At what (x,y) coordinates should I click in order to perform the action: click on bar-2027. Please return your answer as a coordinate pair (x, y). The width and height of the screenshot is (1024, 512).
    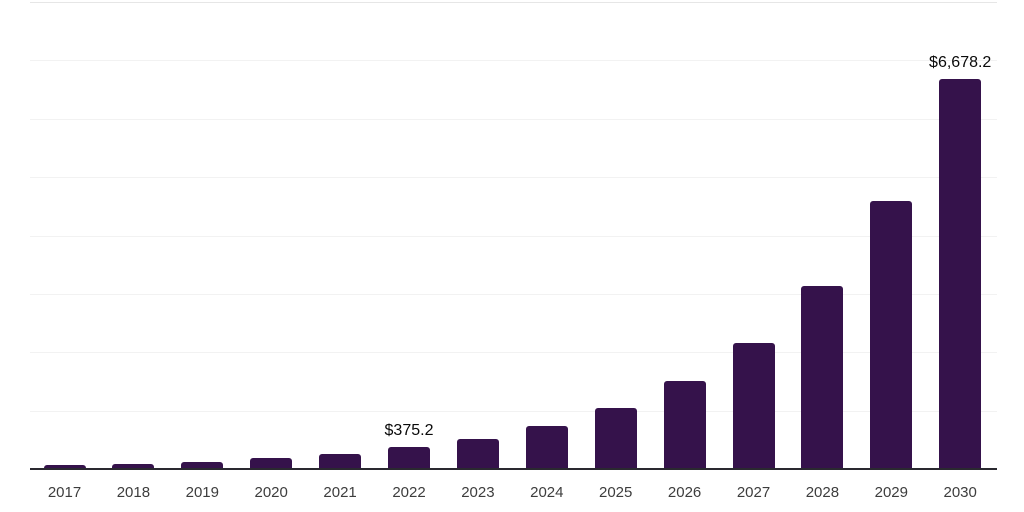
    Looking at the image, I should click on (753, 405).